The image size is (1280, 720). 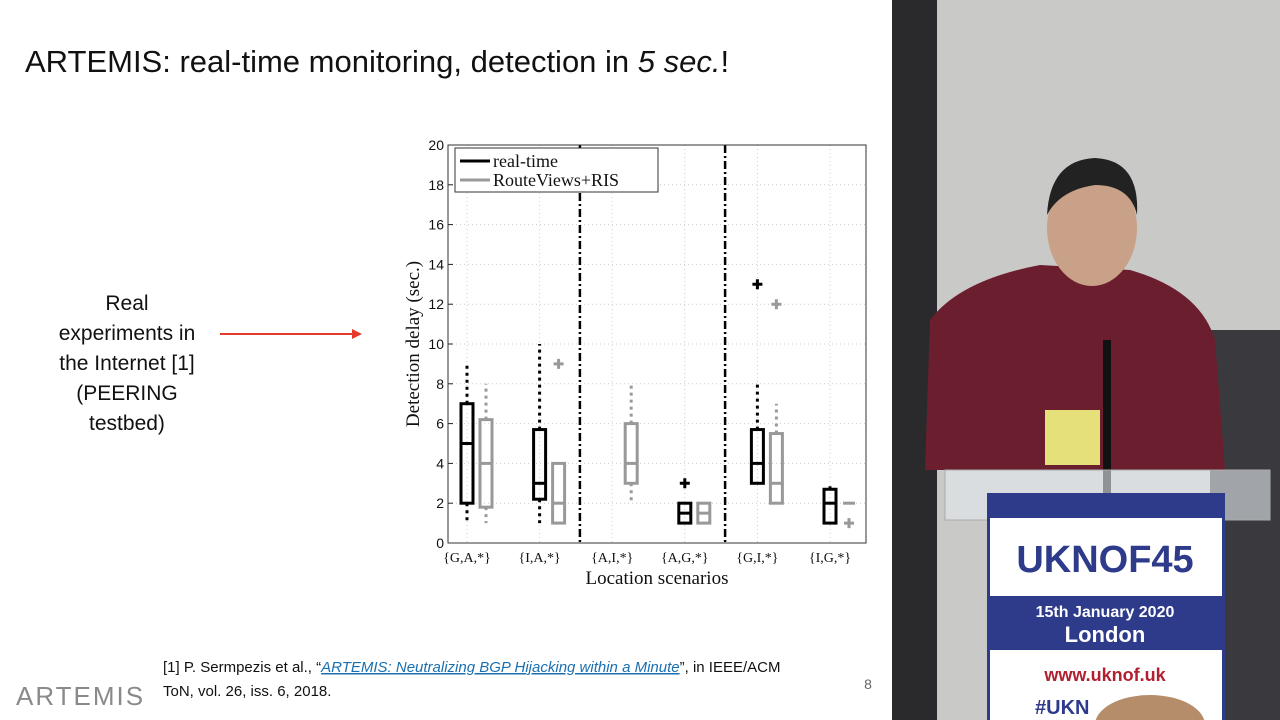 What do you see at coordinates (525, 161) in the screenshot?
I see `legend-label: real-time` at bounding box center [525, 161].